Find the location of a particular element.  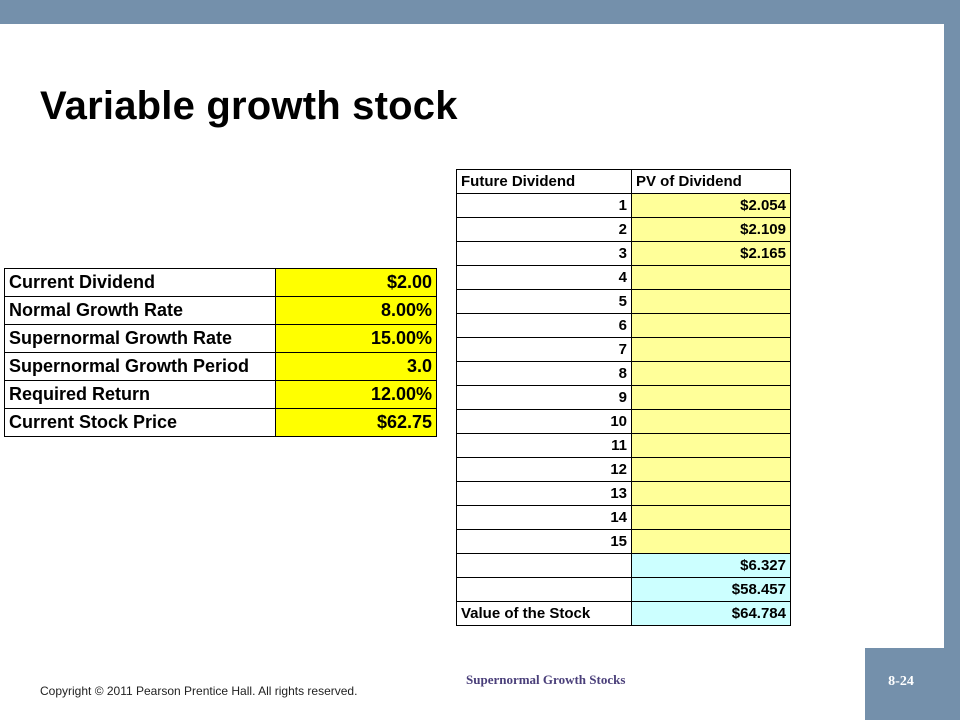

dividend-year-cell: 15 is located at coordinates (544, 541).